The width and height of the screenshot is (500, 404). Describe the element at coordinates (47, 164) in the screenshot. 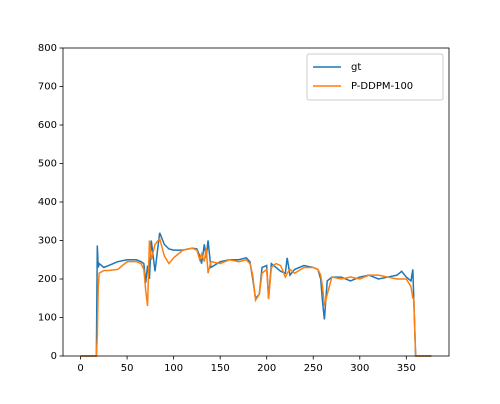

I see `y-tick-label: 500` at that location.